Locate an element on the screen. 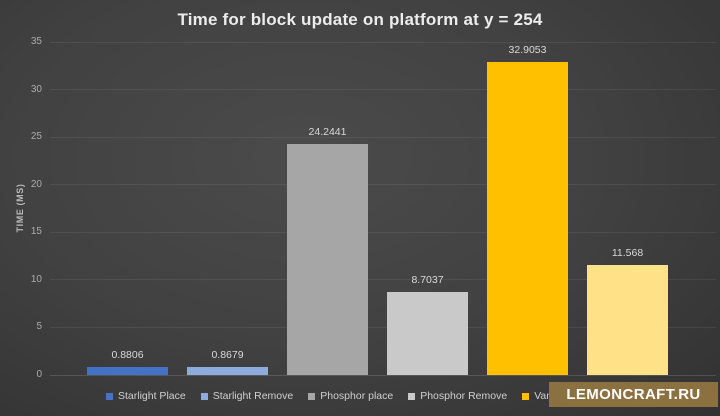  y-tick-label-15: 15 is located at coordinates (36, 232).